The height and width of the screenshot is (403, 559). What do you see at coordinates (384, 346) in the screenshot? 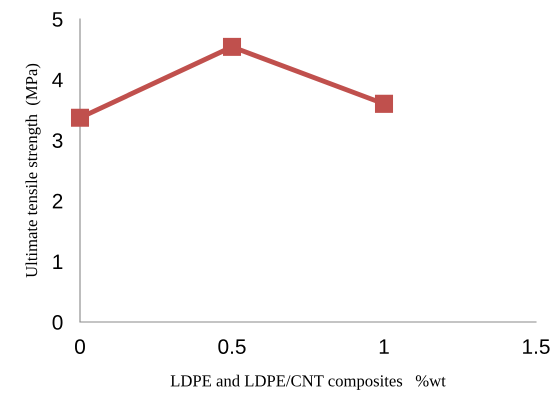
I see `x-tick-label: 1` at bounding box center [384, 346].